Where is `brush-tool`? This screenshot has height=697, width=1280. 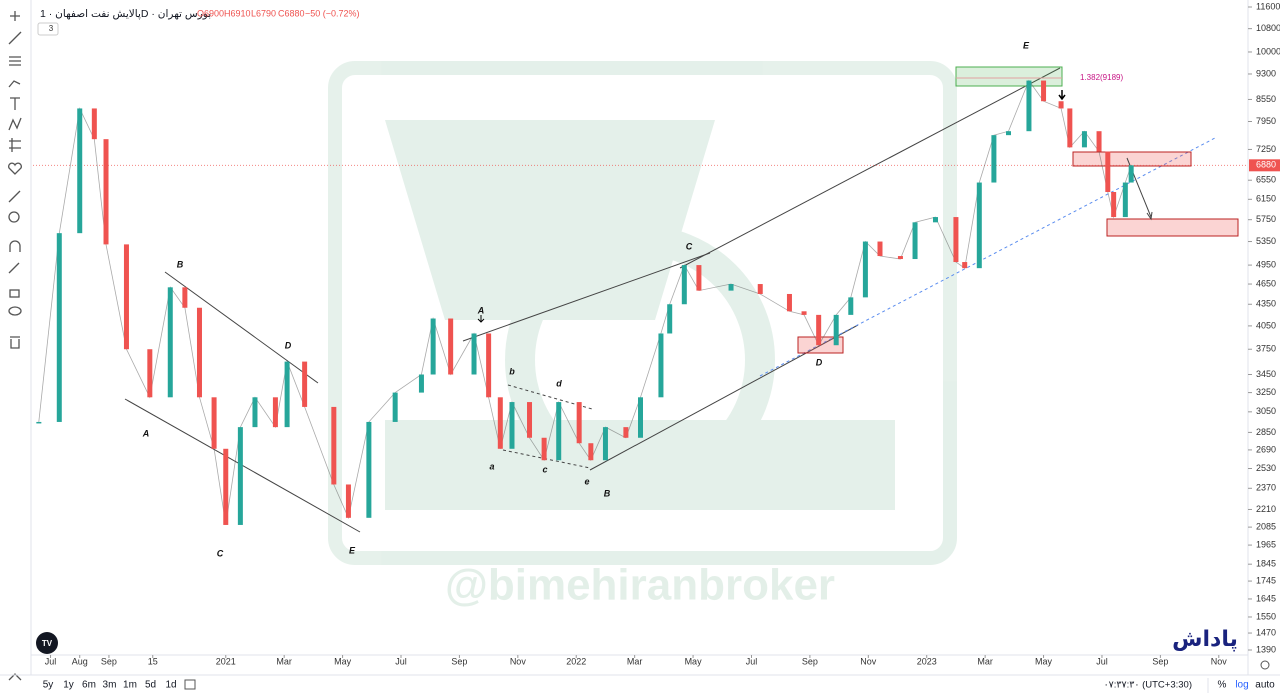
brush-tool is located at coordinates (14, 84).